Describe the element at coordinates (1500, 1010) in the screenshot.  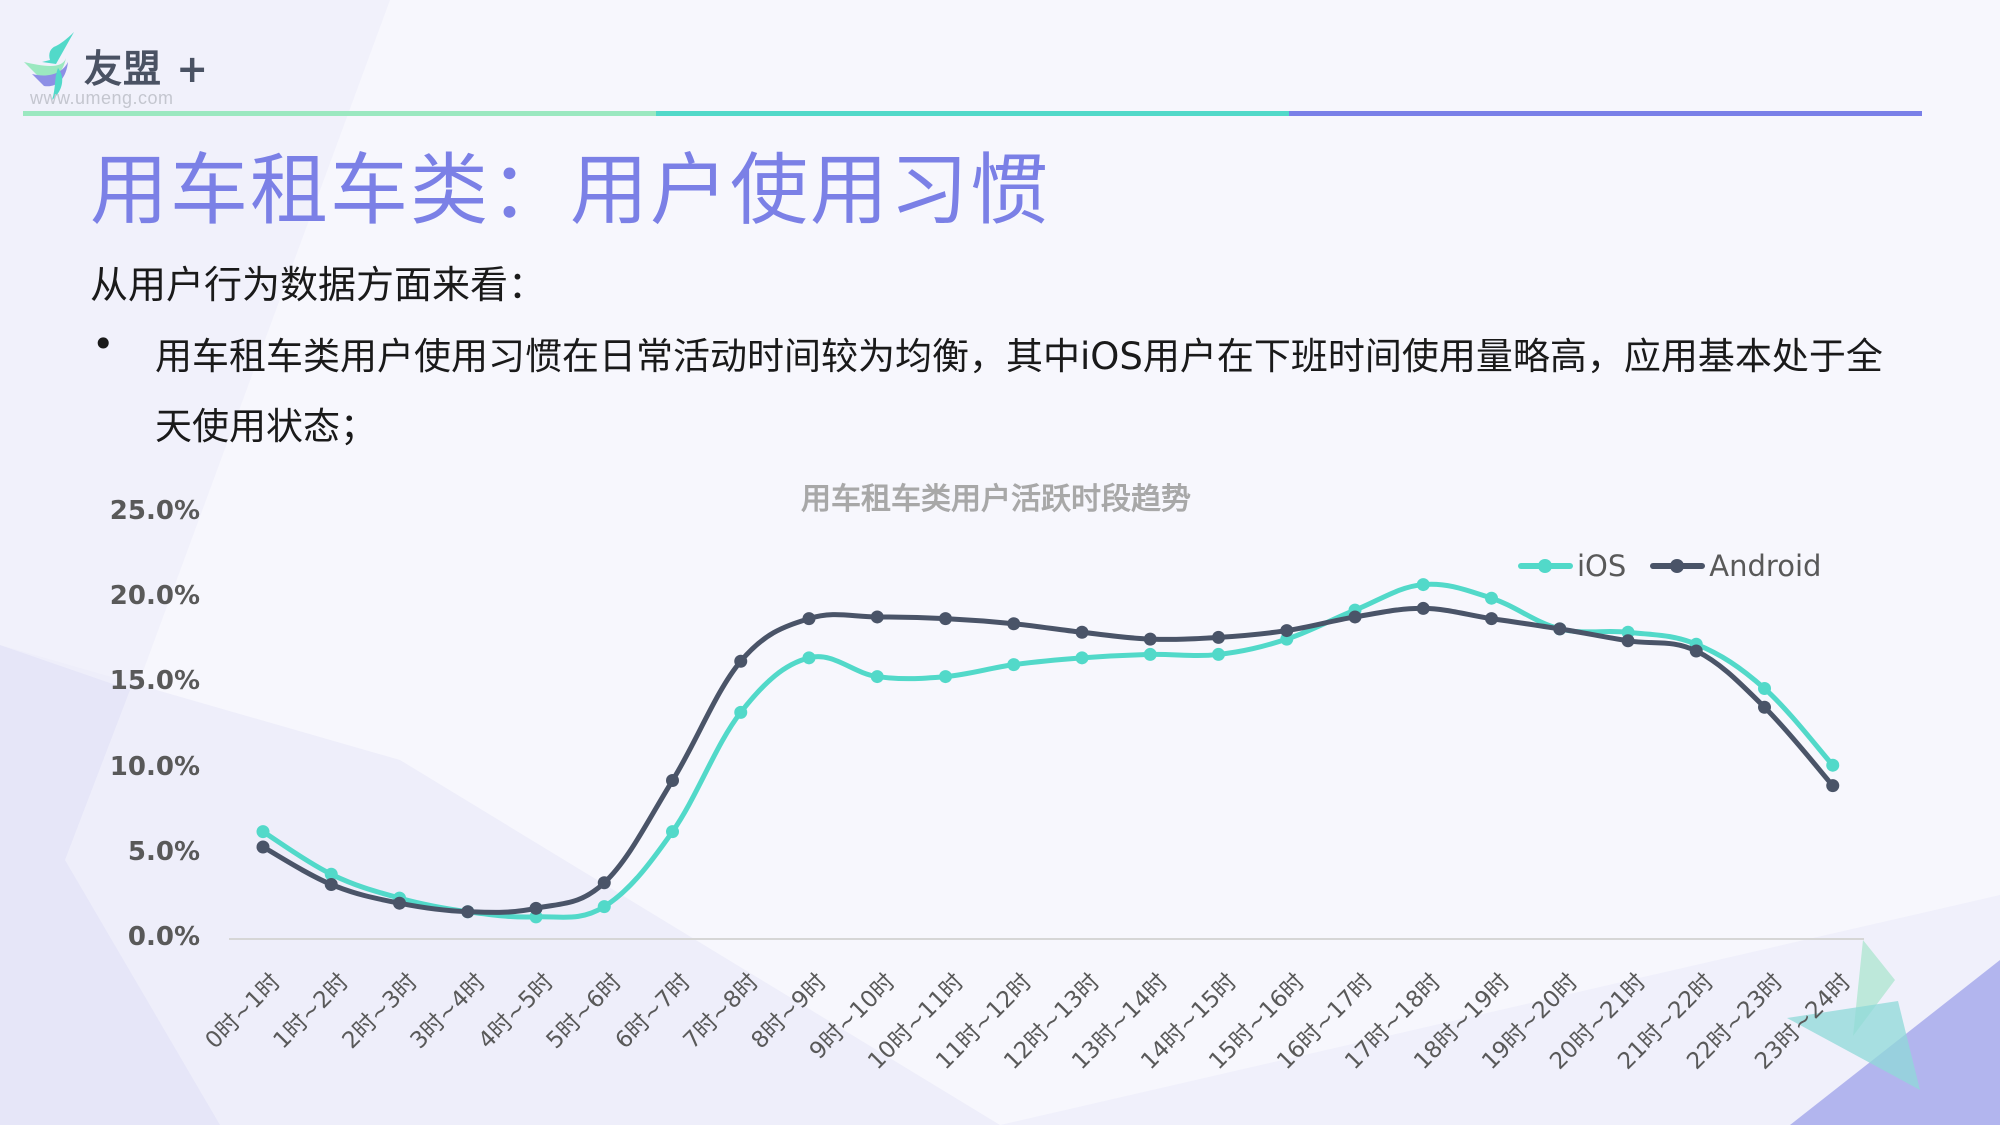
I see `bg-shape-bottom-right` at that location.